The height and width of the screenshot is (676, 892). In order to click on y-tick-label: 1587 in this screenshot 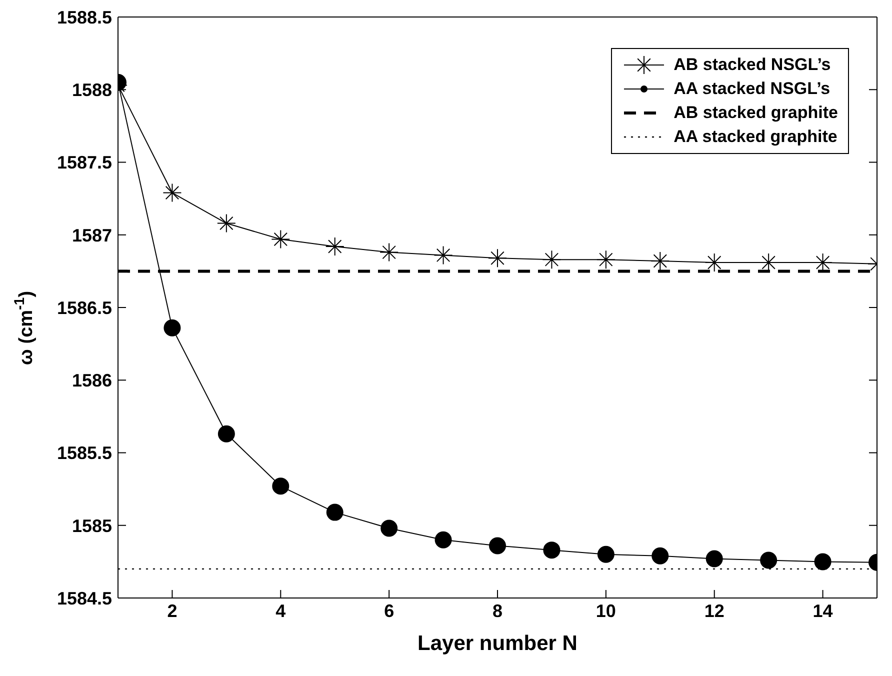, I will do `click(92, 235)`.